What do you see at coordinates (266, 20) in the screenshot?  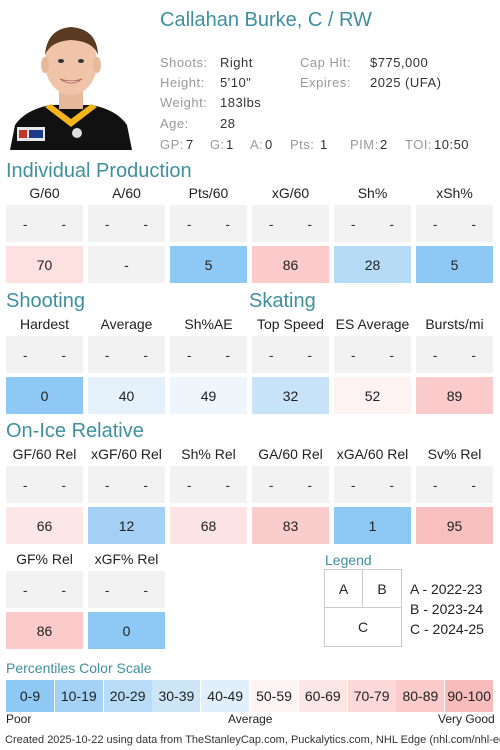 I see `player-name: Callahan Burke, C / RW` at bounding box center [266, 20].